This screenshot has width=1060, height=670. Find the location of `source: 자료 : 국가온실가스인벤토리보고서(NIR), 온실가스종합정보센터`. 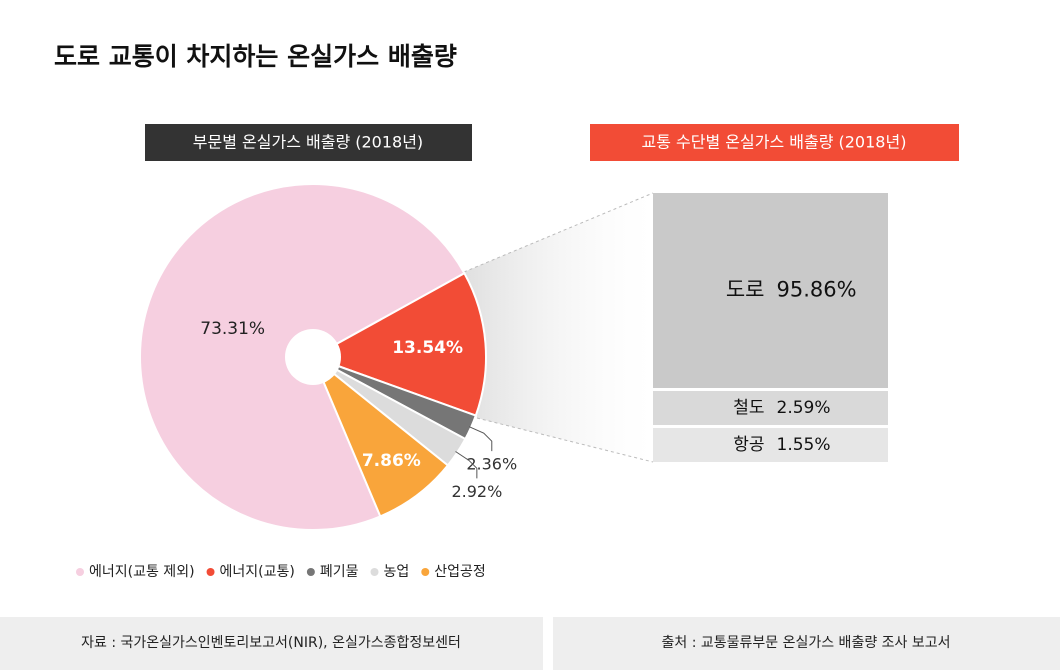

source: 자료 : 국가온실가스인벤토리보고서(NIR), 온실가스종합정보센터 is located at coordinates (271, 643).